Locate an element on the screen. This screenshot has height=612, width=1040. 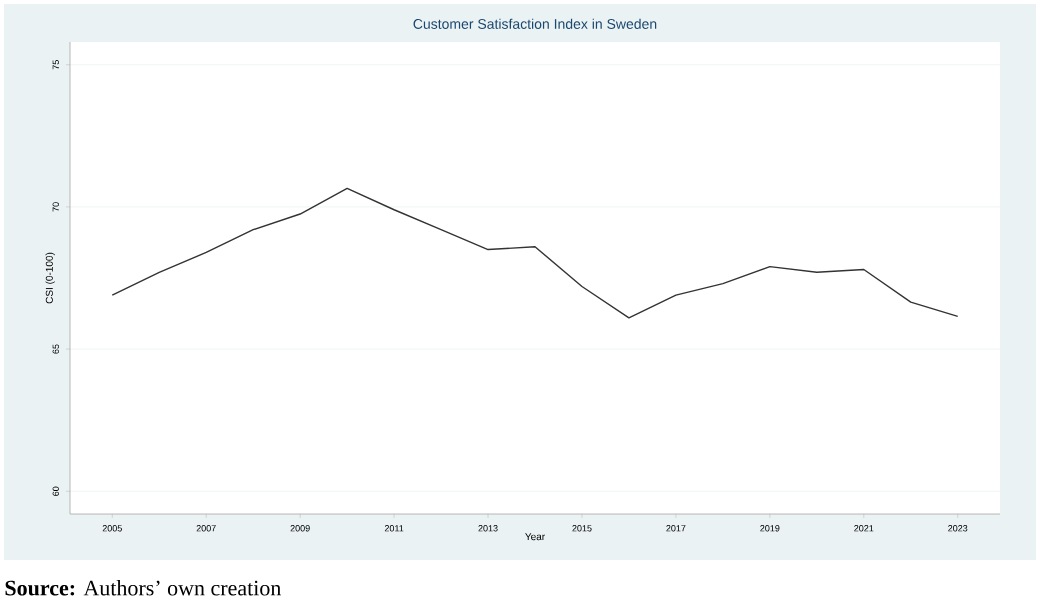
text: Source: Authors’ own creation is located at coordinates (143, 588).